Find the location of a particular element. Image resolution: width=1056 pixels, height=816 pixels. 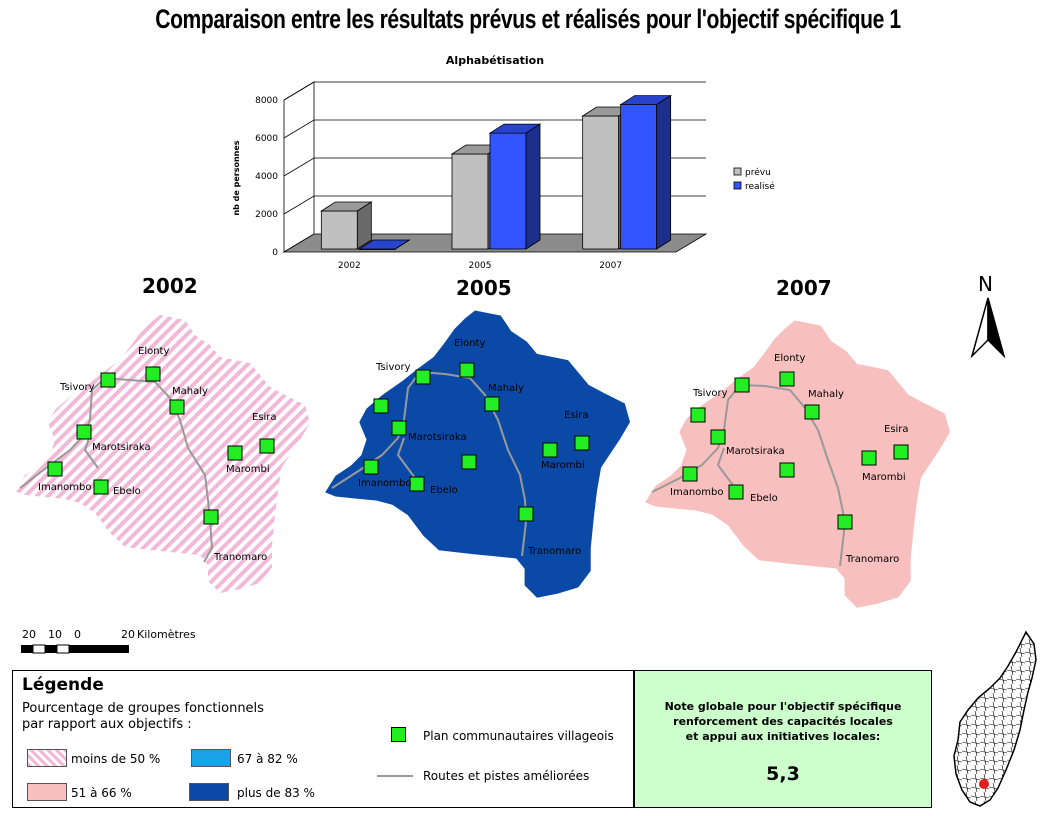

legend-entry: prévu is located at coordinates (758, 172).